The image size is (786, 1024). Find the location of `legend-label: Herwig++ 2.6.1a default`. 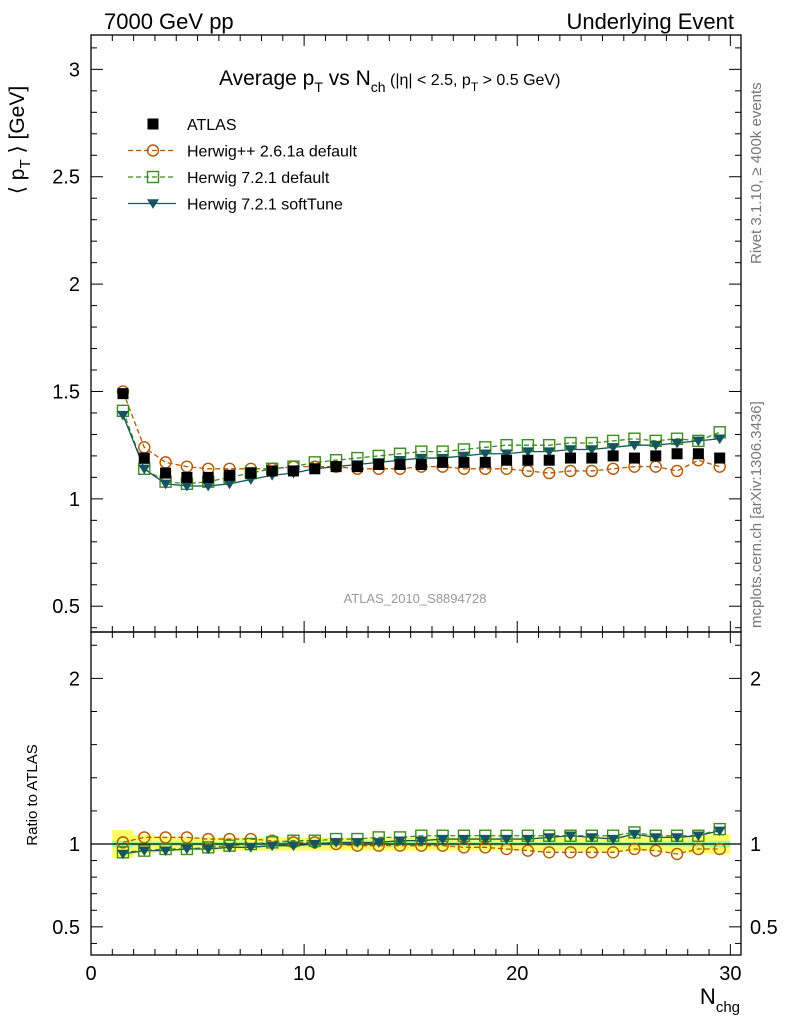

legend-label: Herwig++ 2.6.1a default is located at coordinates (272, 152).